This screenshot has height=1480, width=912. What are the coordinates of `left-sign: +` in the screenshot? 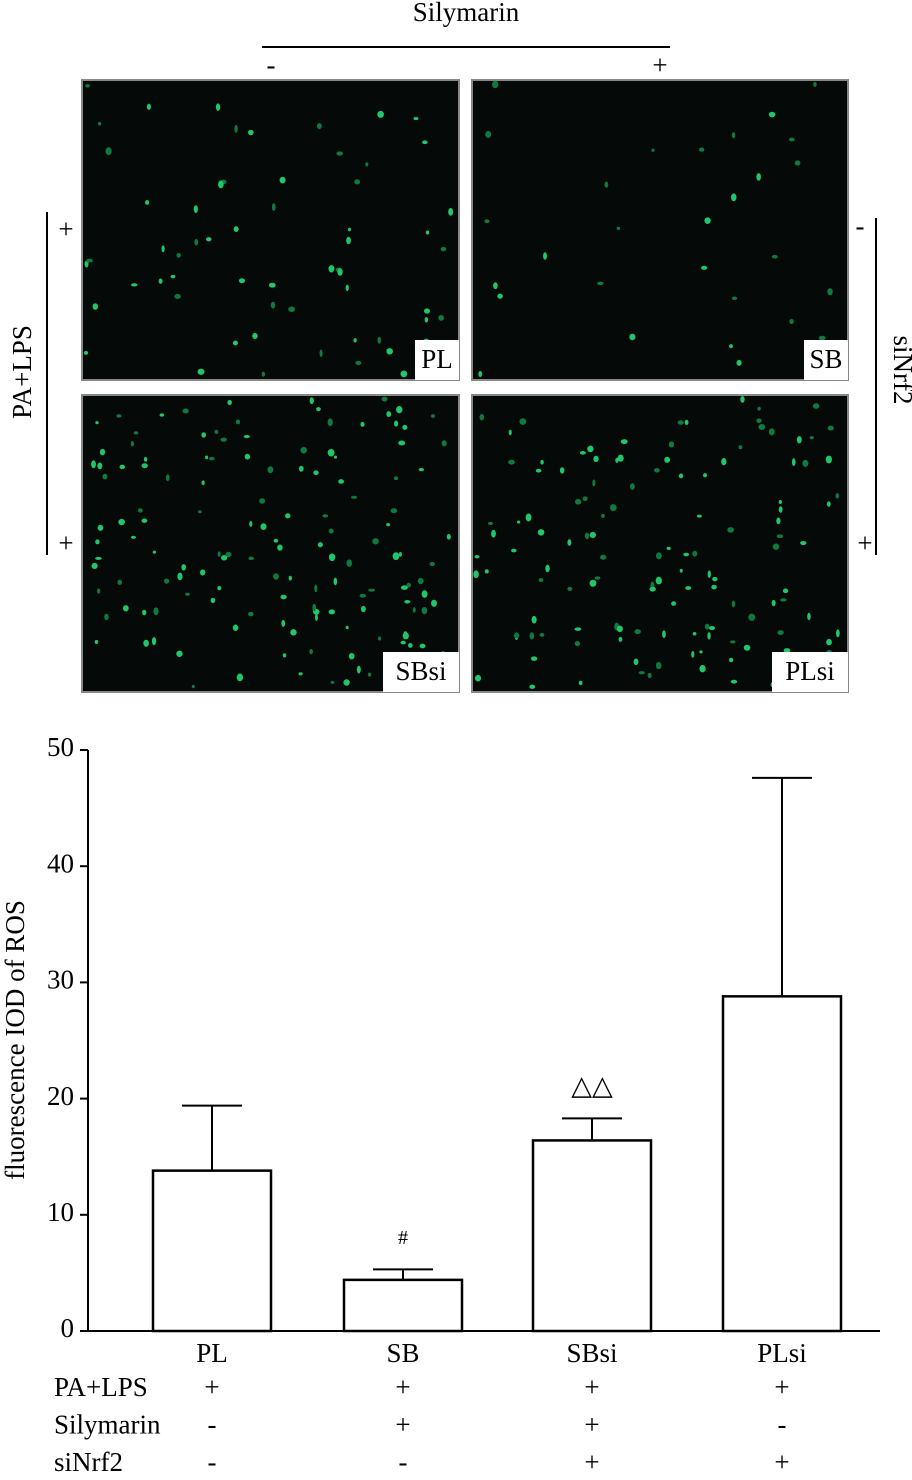 It's located at (65, 229).